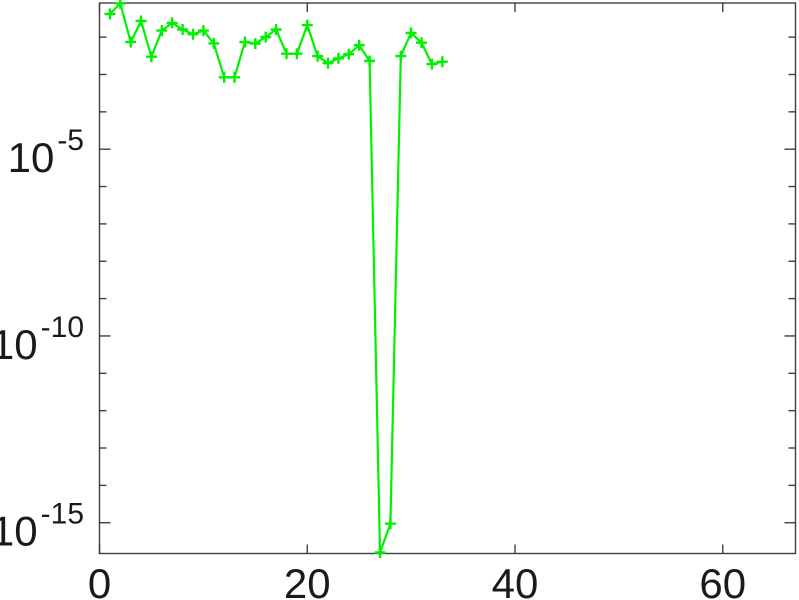  I want to click on y-tick-label: 10 -10, so click(42, 339).